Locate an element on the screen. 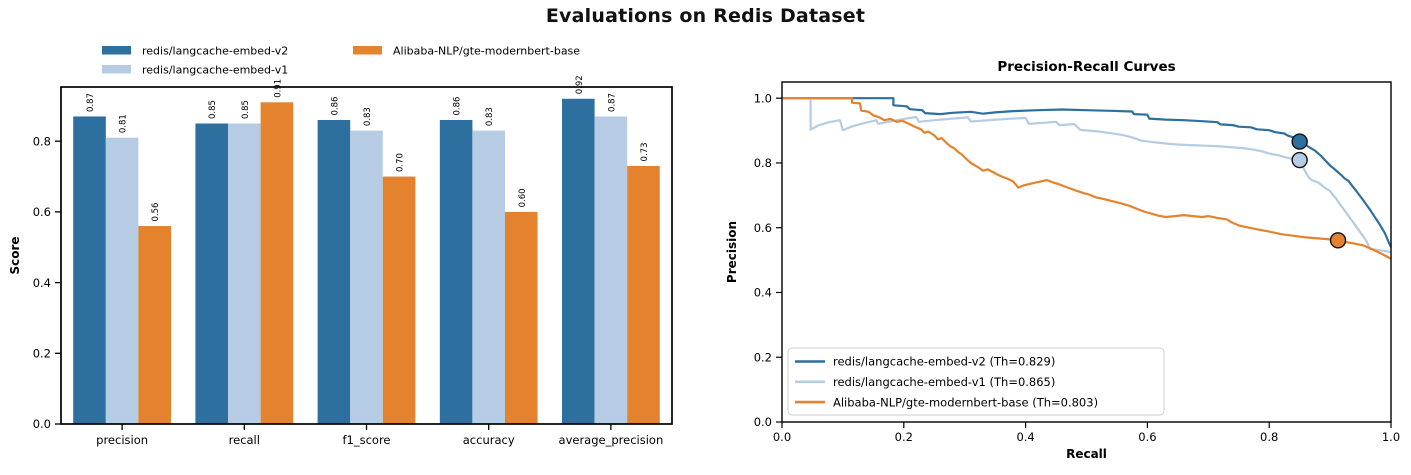 Image resolution: width=1411 pixels, height=475 pixels. bar-value-label: 0.60 is located at coordinates (523, 197).